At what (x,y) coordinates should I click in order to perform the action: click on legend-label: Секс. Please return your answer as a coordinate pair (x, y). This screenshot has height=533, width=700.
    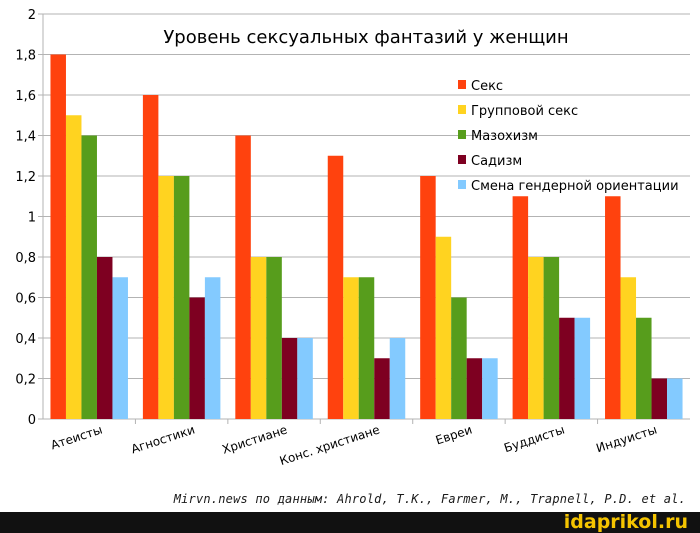
    Looking at the image, I should click on (487, 86).